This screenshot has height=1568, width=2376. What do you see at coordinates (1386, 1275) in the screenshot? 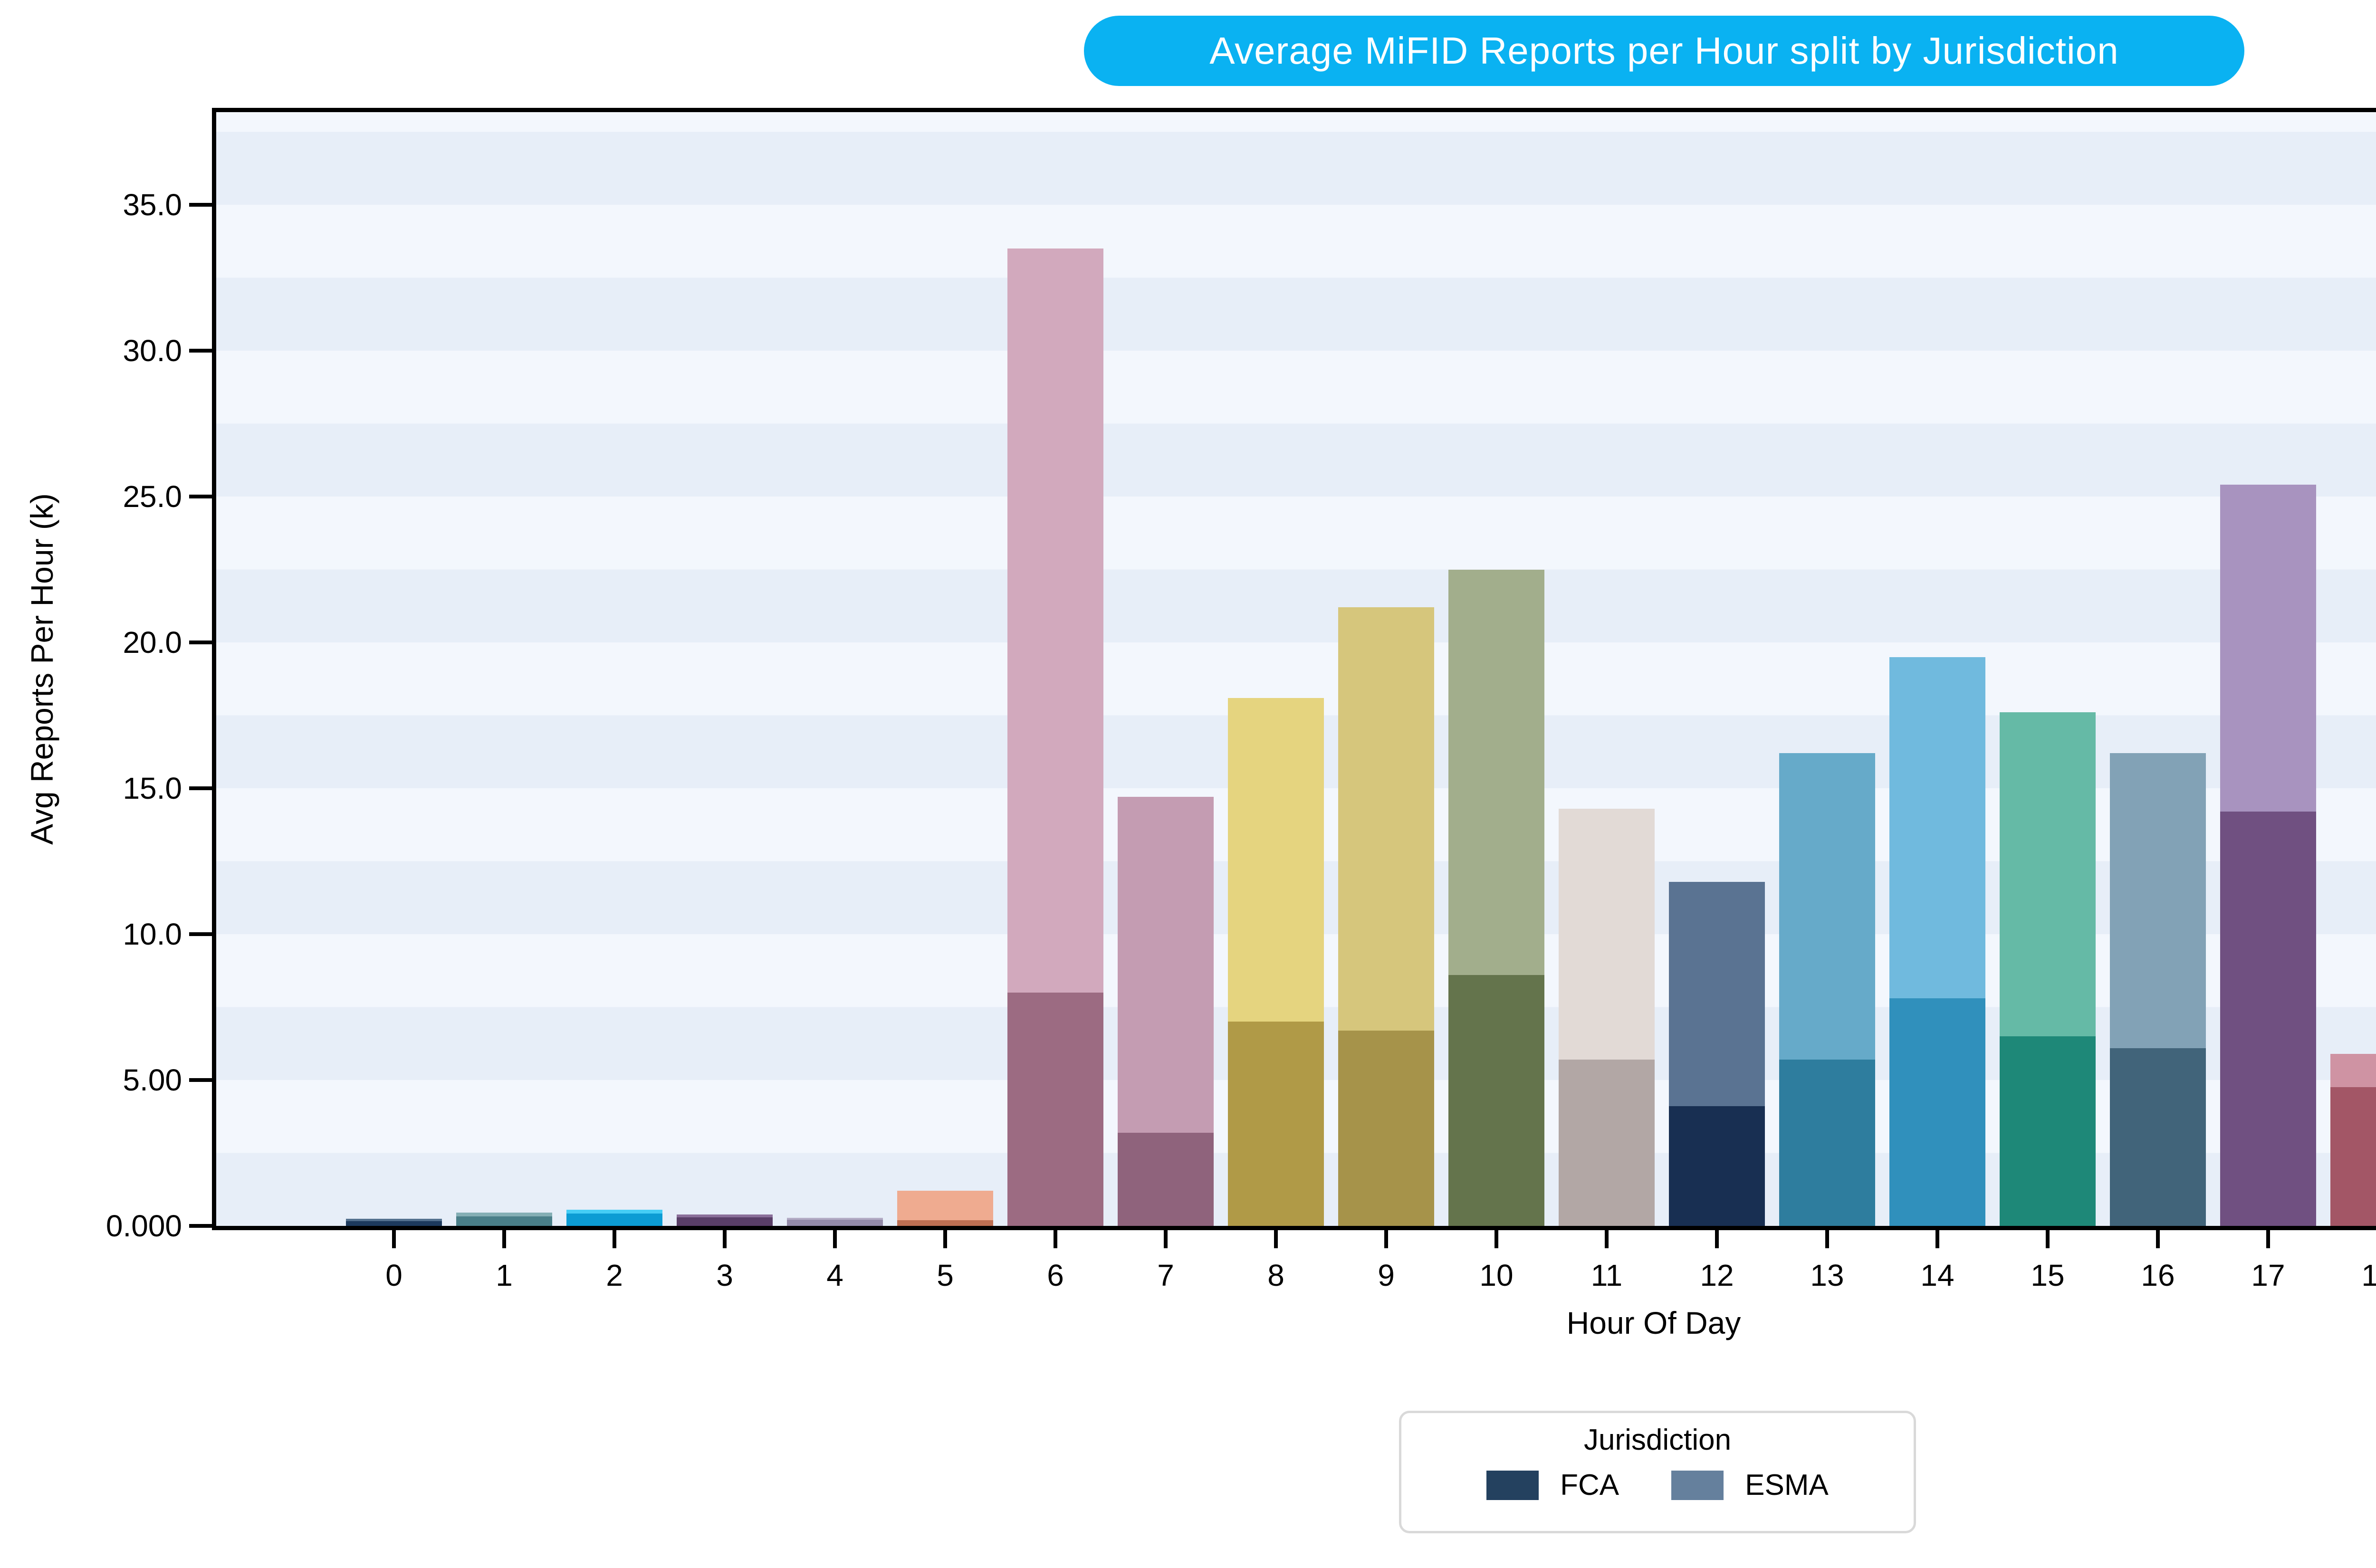
I see `x-tick-label-9: 9` at bounding box center [1386, 1275].